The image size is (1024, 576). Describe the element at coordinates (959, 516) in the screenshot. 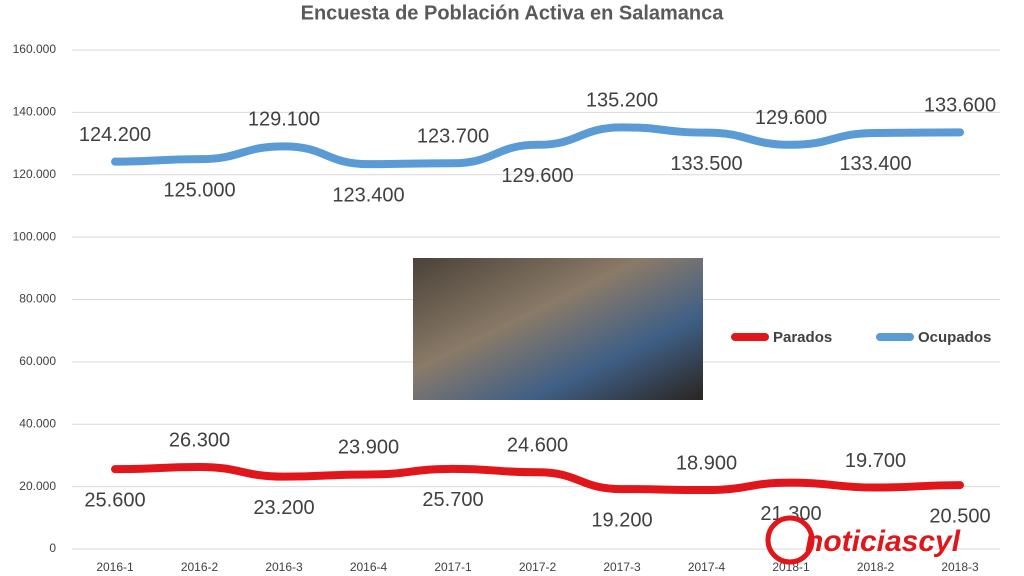

I see `value-label: 20.500` at that location.